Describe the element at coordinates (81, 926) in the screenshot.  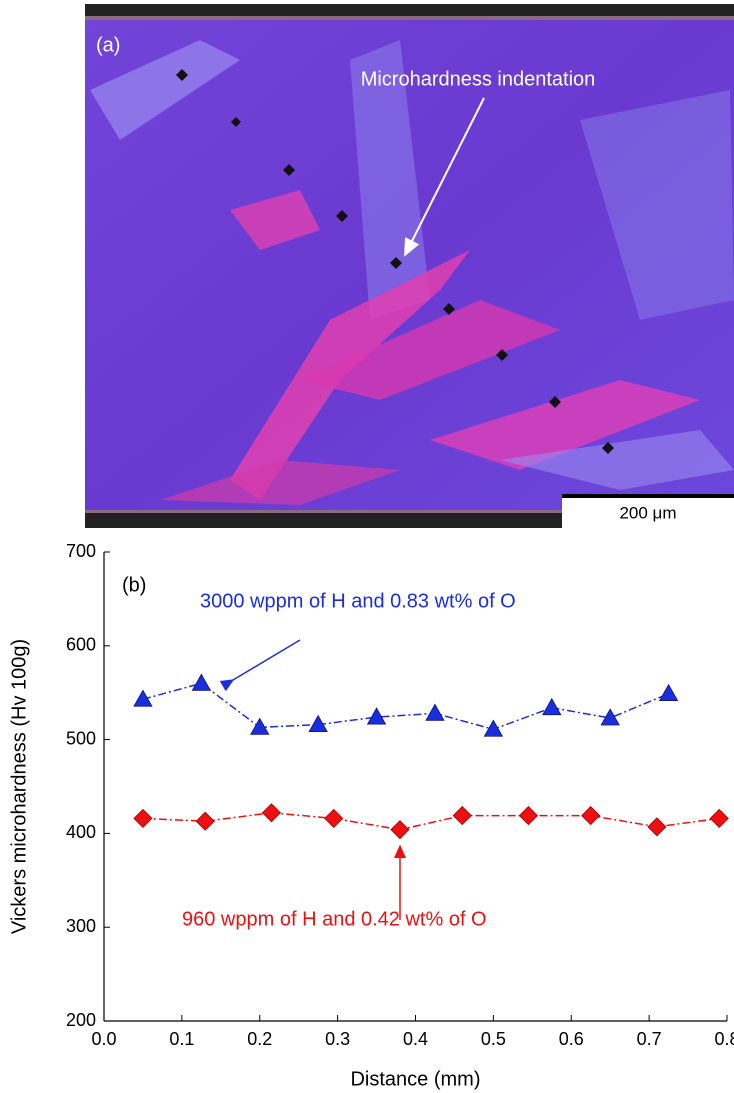
I see `y-tick-label: 300` at that location.